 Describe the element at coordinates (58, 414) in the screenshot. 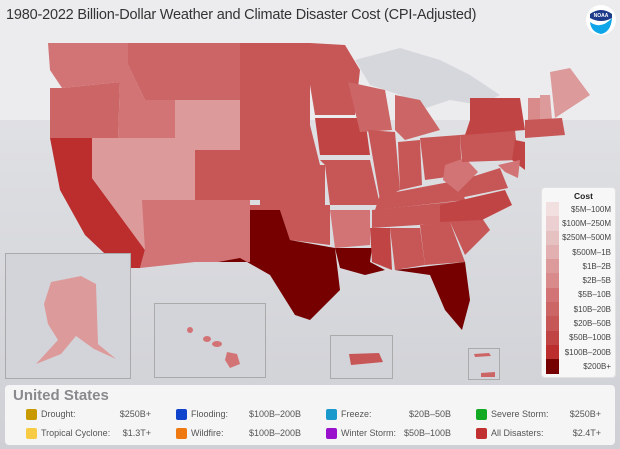

I see `hazard-label: Drought:` at that location.